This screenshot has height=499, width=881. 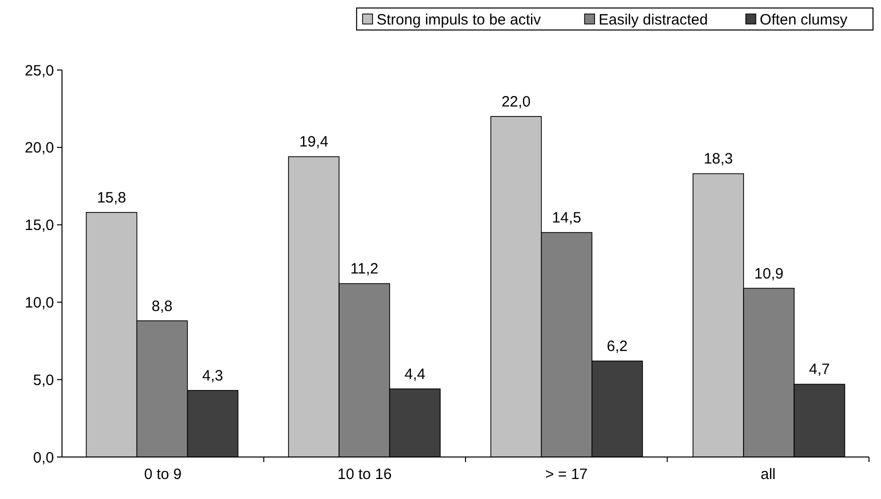 What do you see at coordinates (163, 474) in the screenshot?
I see `x-tick-label: 0 to 9` at bounding box center [163, 474].